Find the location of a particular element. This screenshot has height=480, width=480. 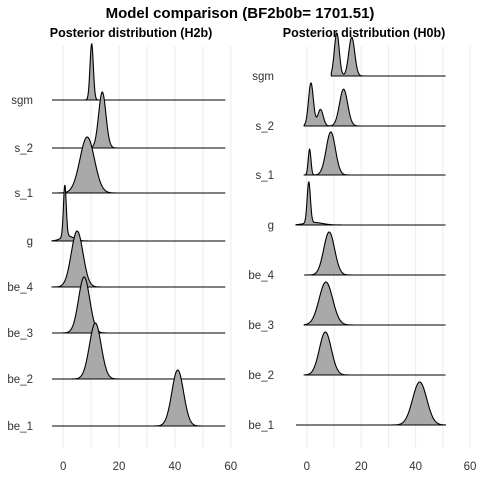

figure-title: Model comparison (BF2b0b= 1701.51) is located at coordinates (240, 13).